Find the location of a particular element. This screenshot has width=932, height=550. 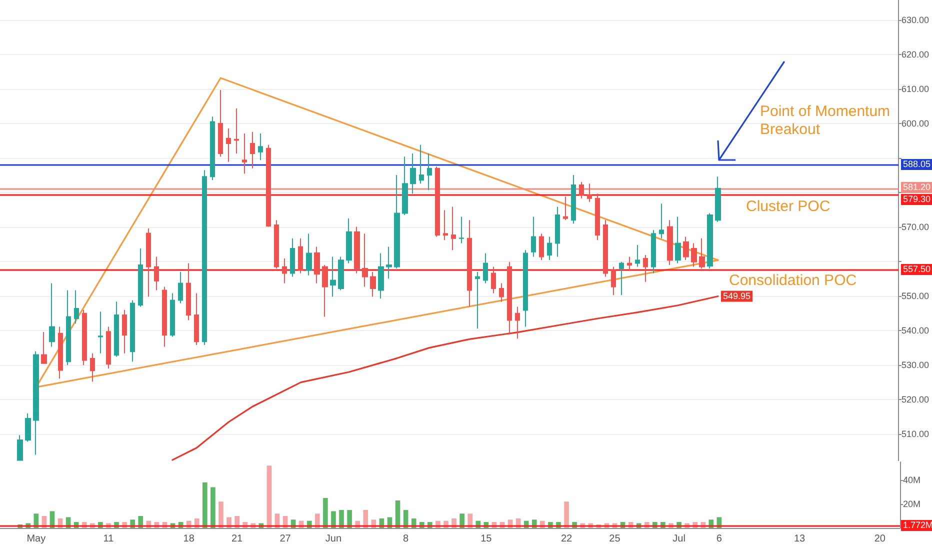

y-tick-label: 510.00 is located at coordinates (915, 434).